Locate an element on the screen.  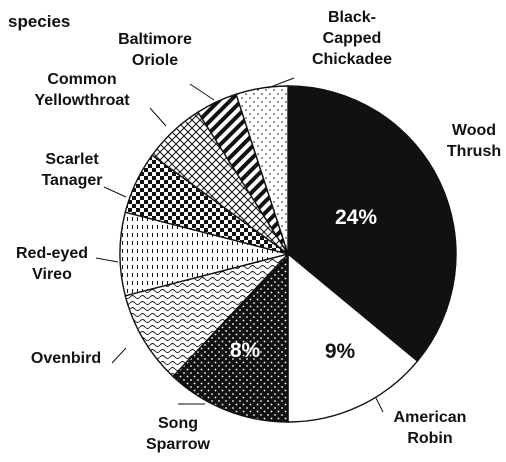
pie-slice-song-sparrow is located at coordinates (230, 337).